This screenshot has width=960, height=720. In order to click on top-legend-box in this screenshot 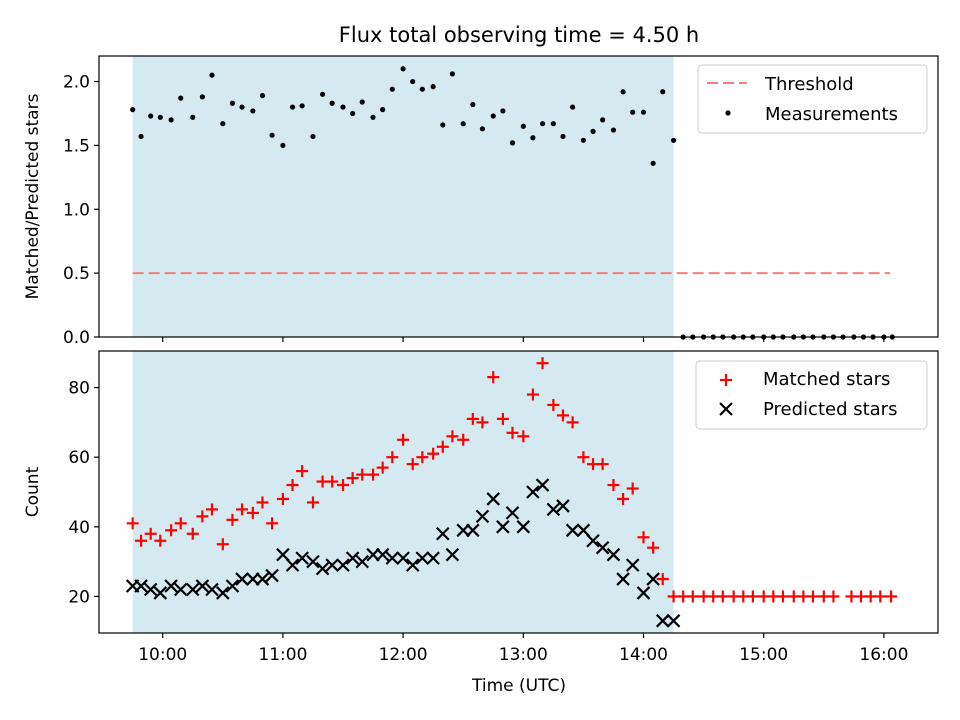, I will do `click(812, 99)`.